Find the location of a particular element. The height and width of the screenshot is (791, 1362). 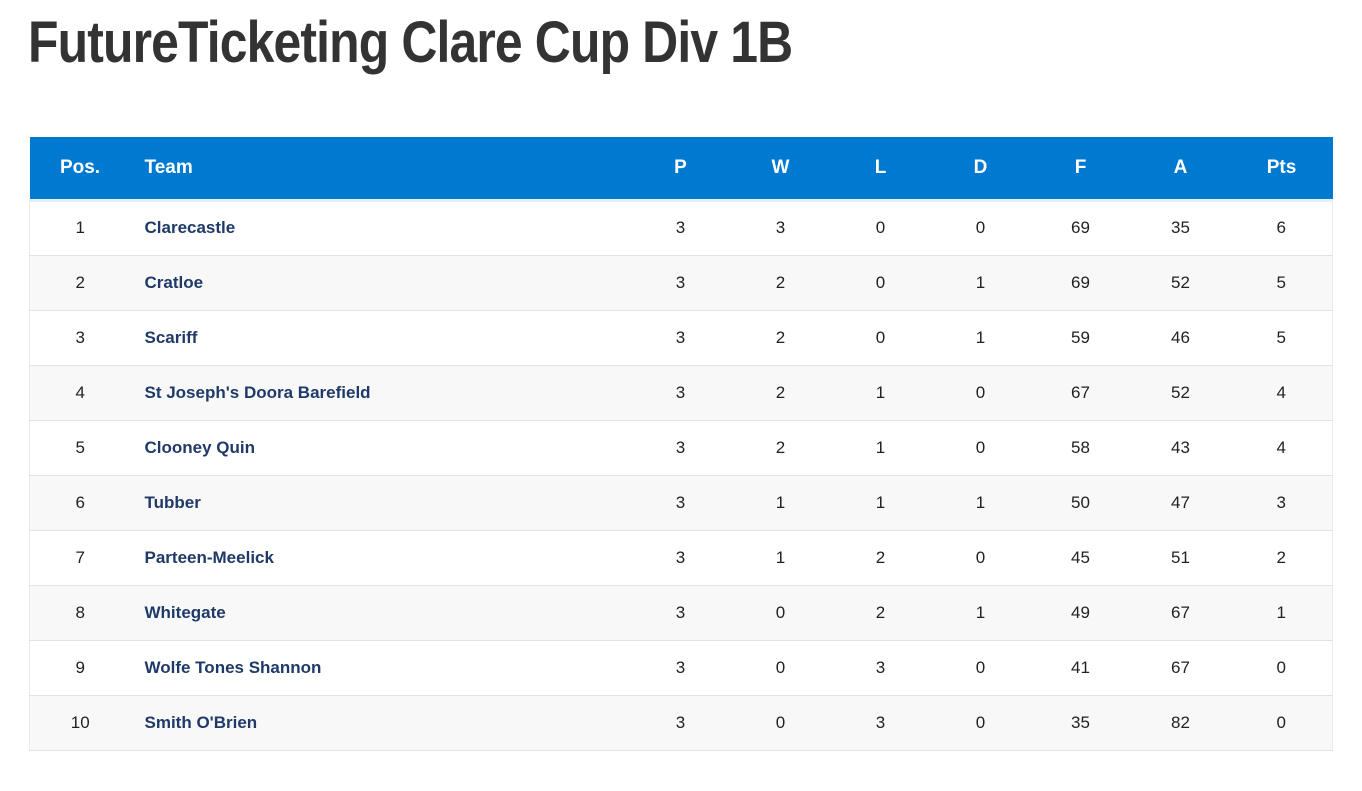

header-played: P is located at coordinates (680, 169).